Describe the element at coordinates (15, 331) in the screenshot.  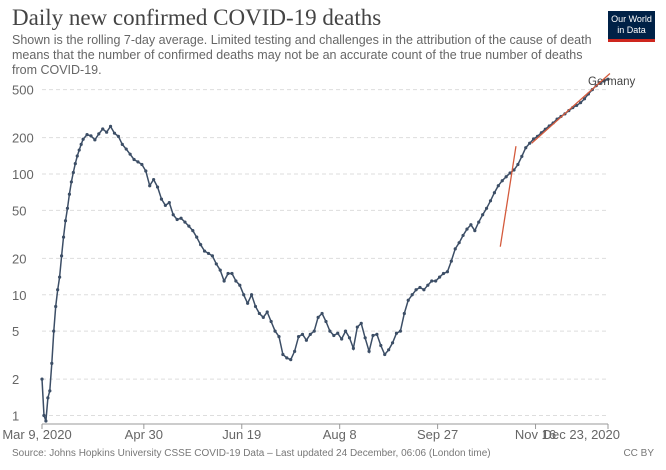
I see `y-tick-label: 5` at that location.